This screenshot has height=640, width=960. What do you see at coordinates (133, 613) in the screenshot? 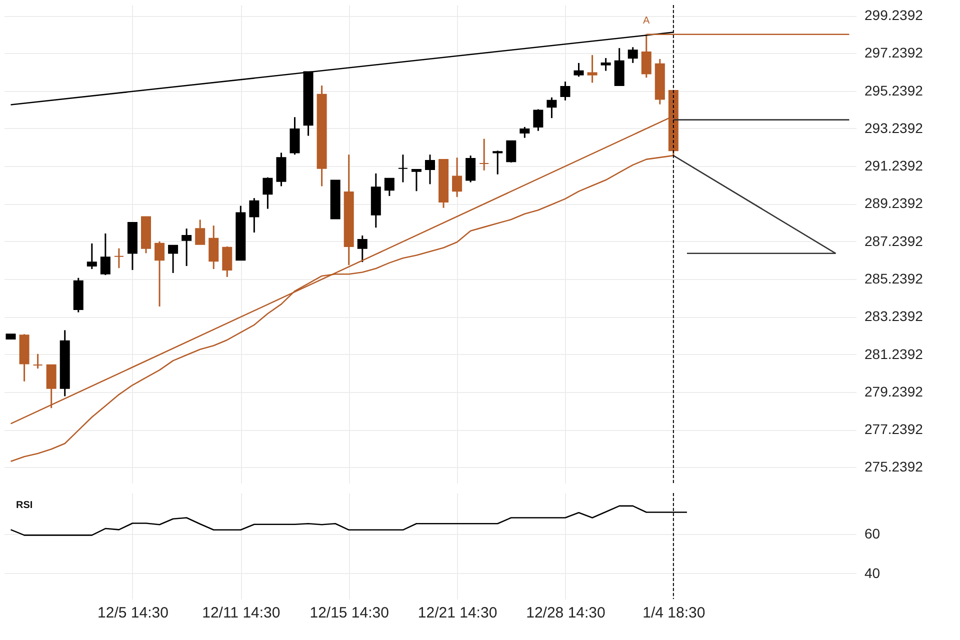
I see `x-tick-label: 12/5 14:30` at bounding box center [133, 613].